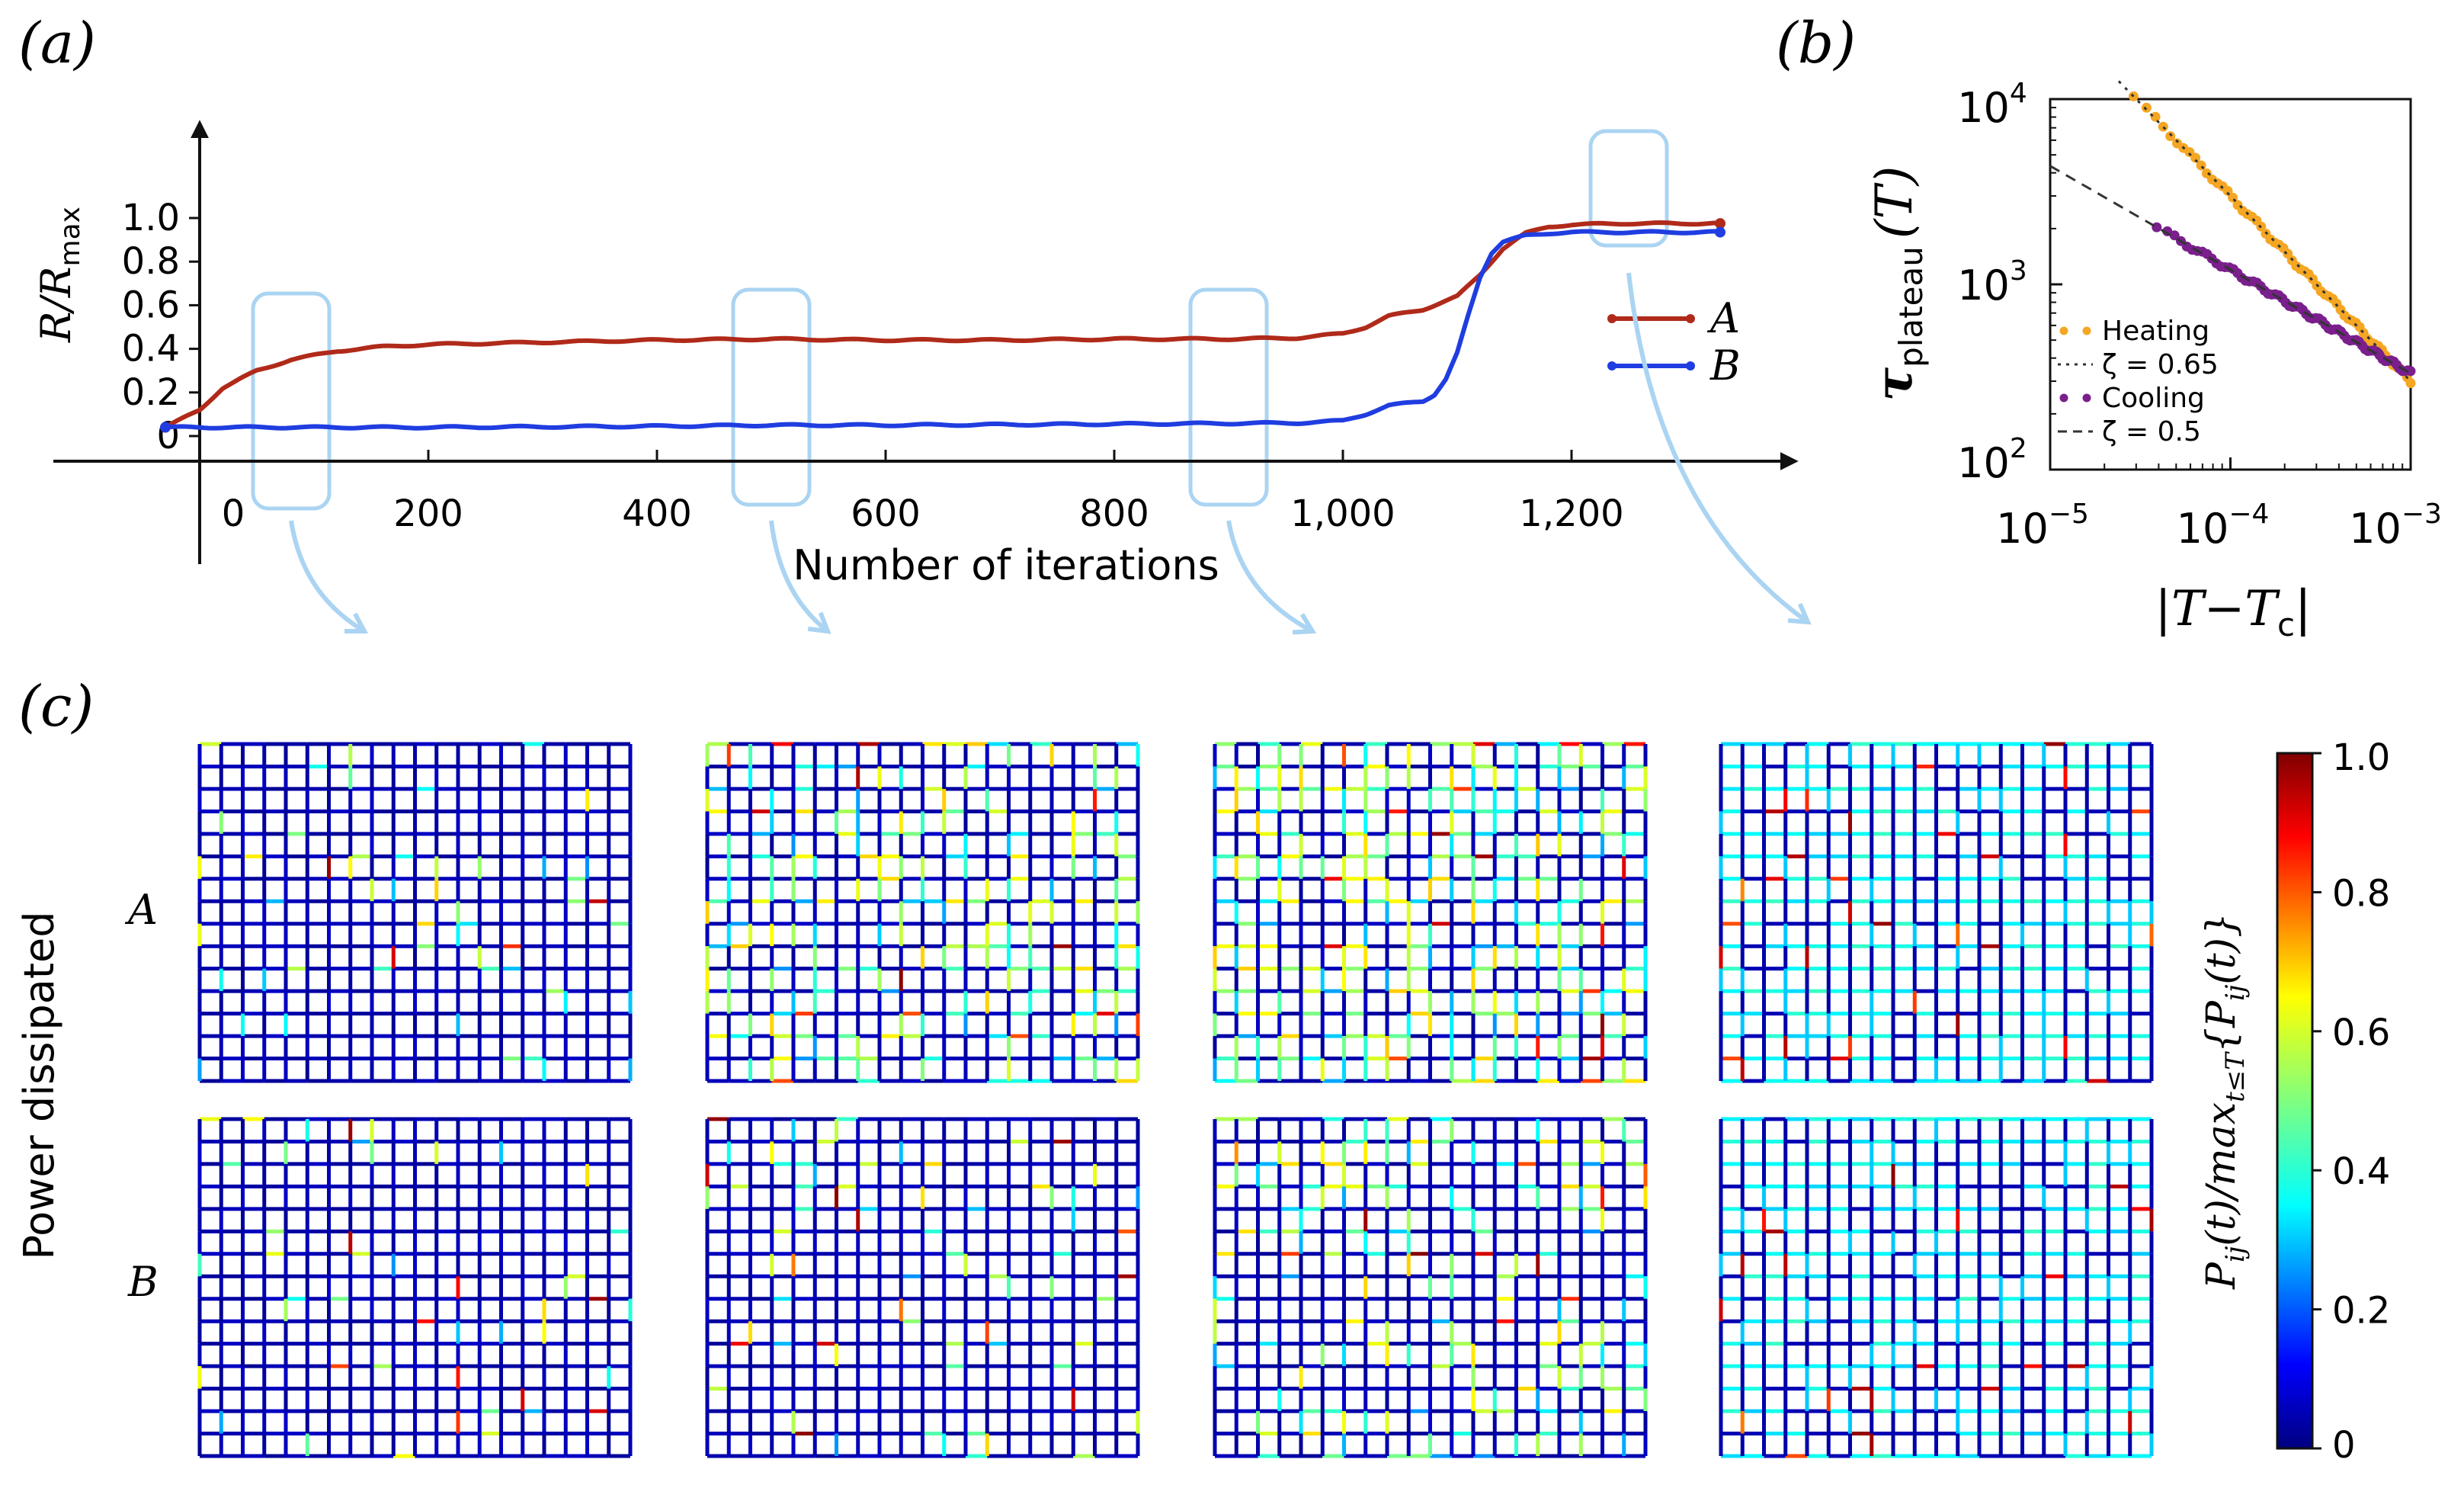 The width and height of the screenshot is (2464, 1485). I want to click on y-tick-label: 0.8, so click(151, 261).